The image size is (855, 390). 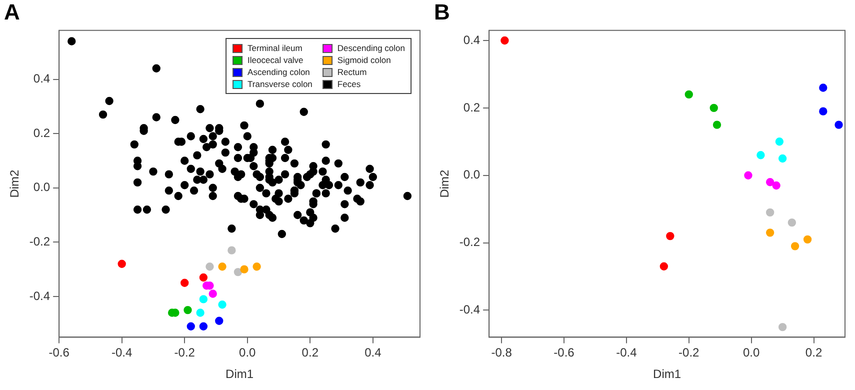 I want to click on legend-label: Feces, so click(x=349, y=84).